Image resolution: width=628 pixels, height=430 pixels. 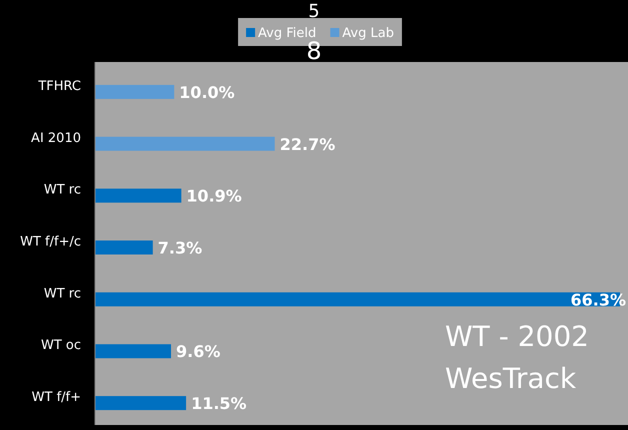 What do you see at coordinates (60, 346) in the screenshot?
I see `y-tick-label: WT oc` at bounding box center [60, 346].